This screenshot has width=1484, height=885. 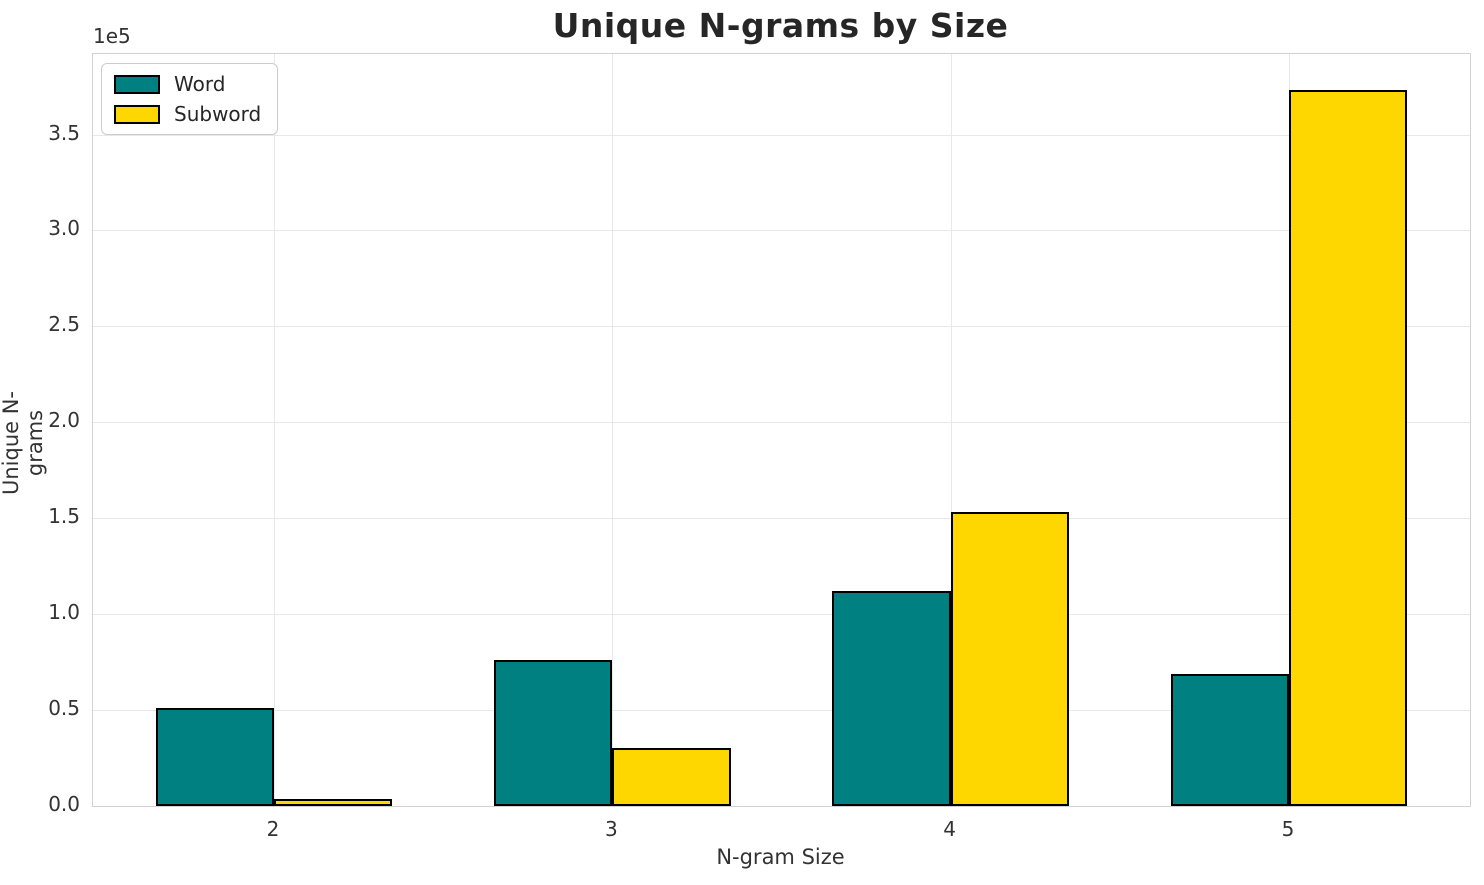 What do you see at coordinates (781, 135) in the screenshot?
I see `gridline-y-3.5` at bounding box center [781, 135].